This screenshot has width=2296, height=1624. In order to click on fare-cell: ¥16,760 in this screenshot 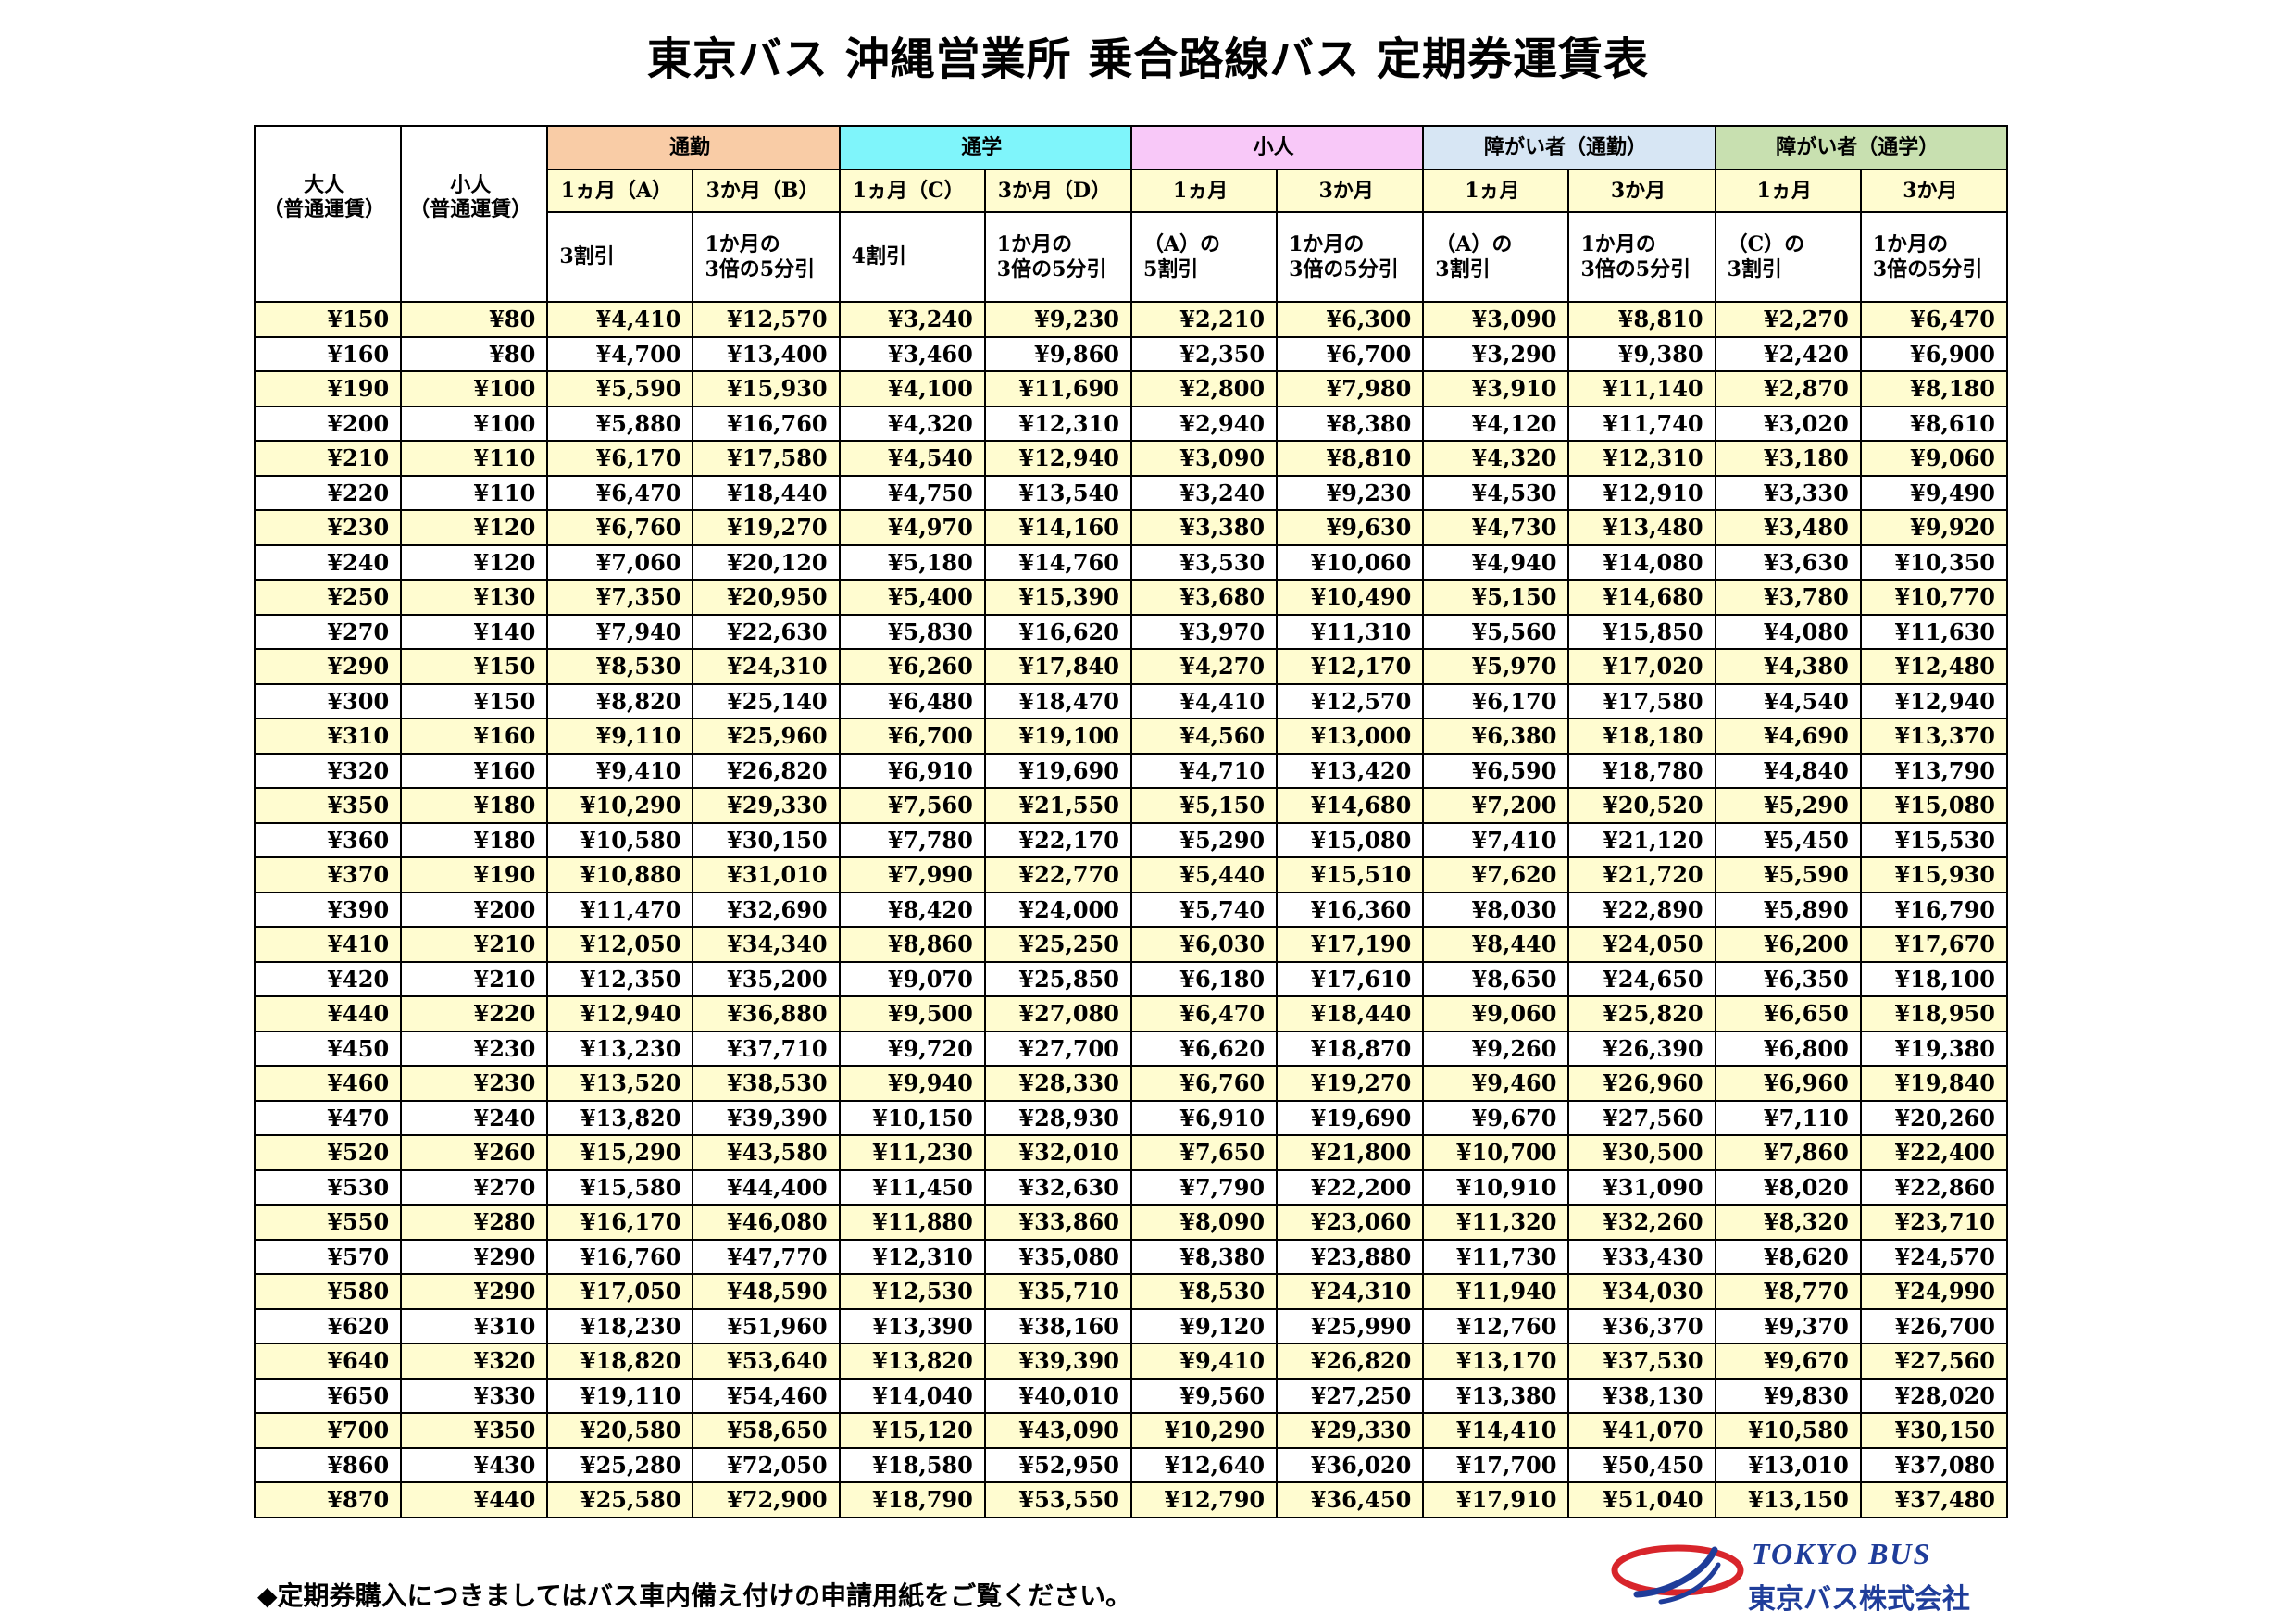, I will do `click(766, 423)`.